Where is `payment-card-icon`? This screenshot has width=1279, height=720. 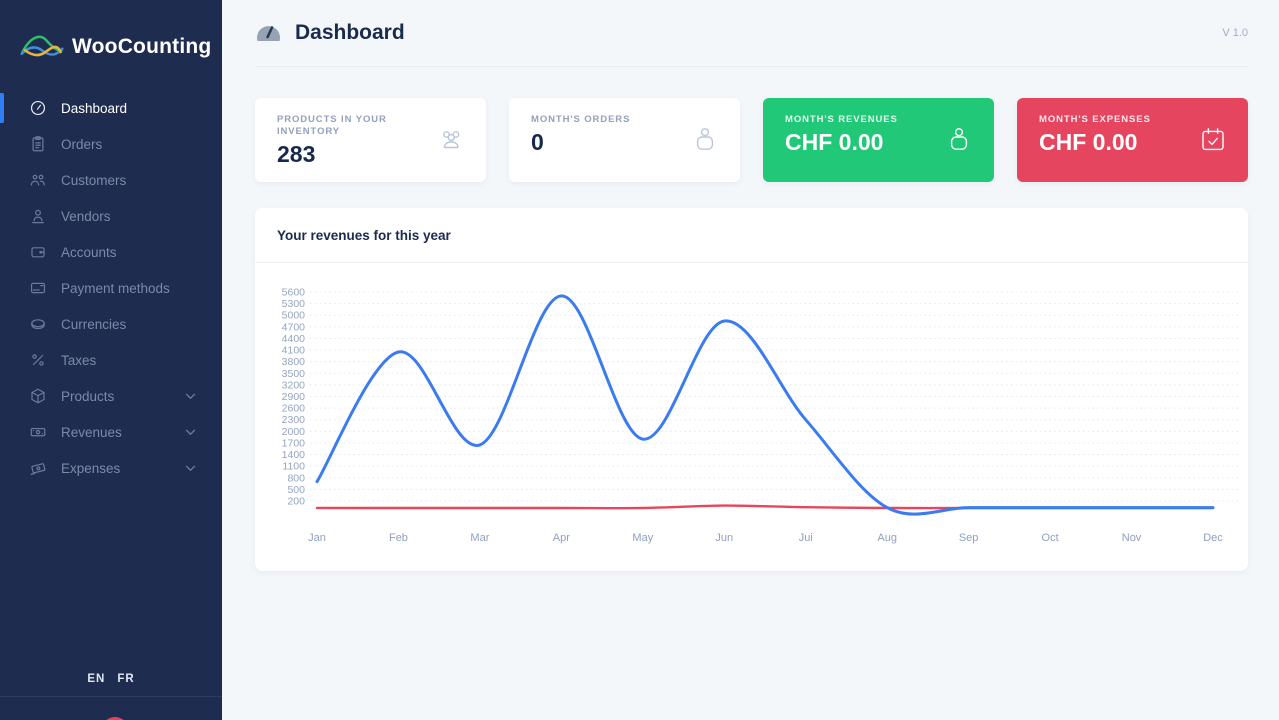
payment-card-icon is located at coordinates (38, 288).